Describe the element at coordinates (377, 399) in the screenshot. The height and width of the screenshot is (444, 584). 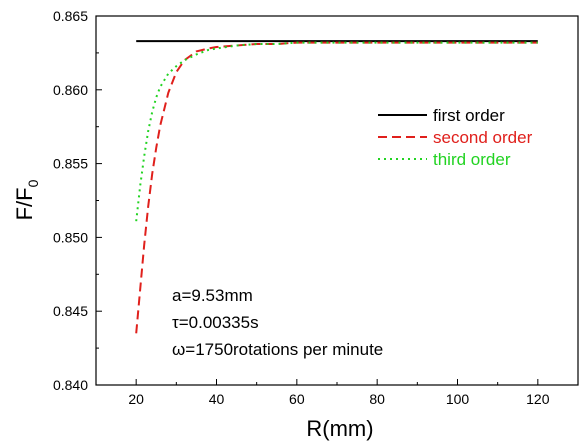
I see `x-tick-label: 80` at that location.